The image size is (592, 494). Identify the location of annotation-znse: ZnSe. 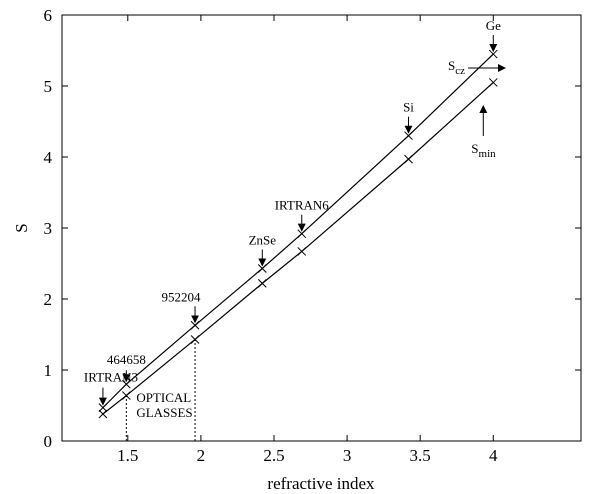
(263, 239).